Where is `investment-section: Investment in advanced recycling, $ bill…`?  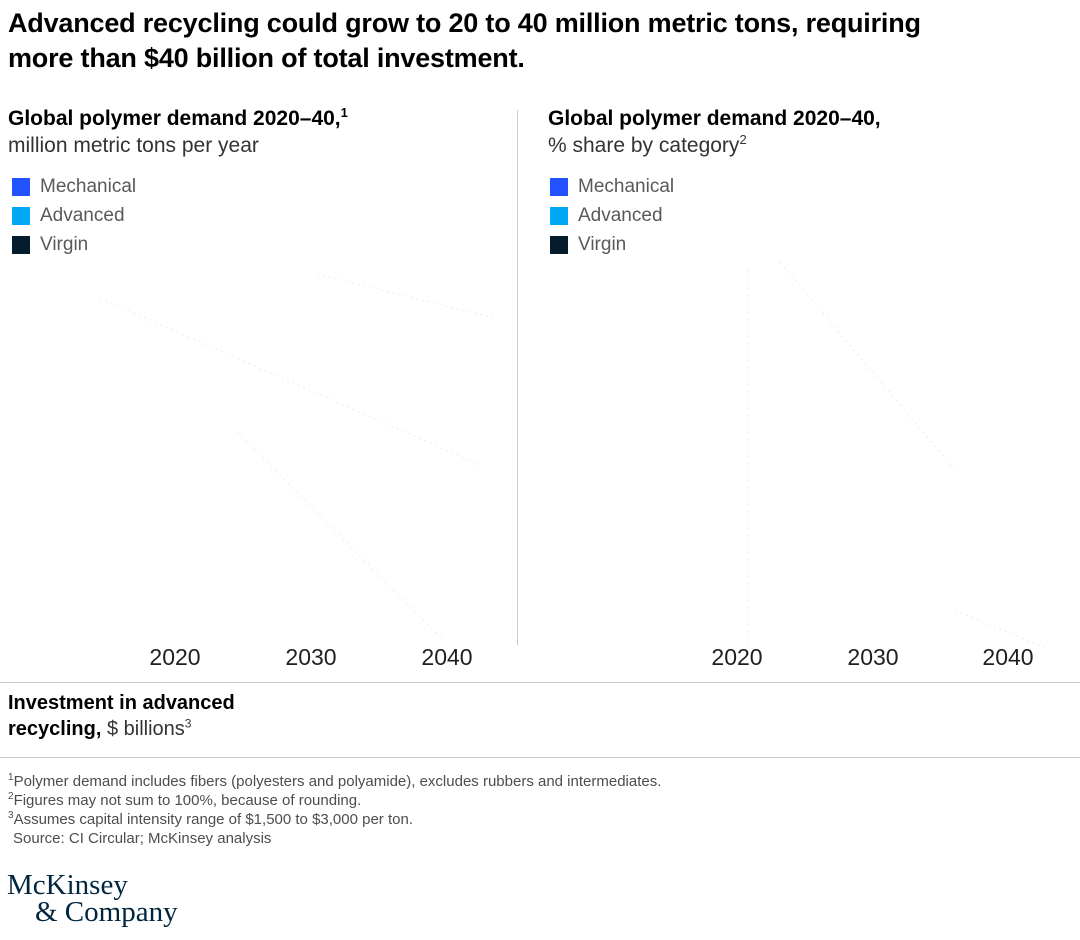
investment-section: Investment in advanced recycling, $ bill… is located at coordinates (540, 720).